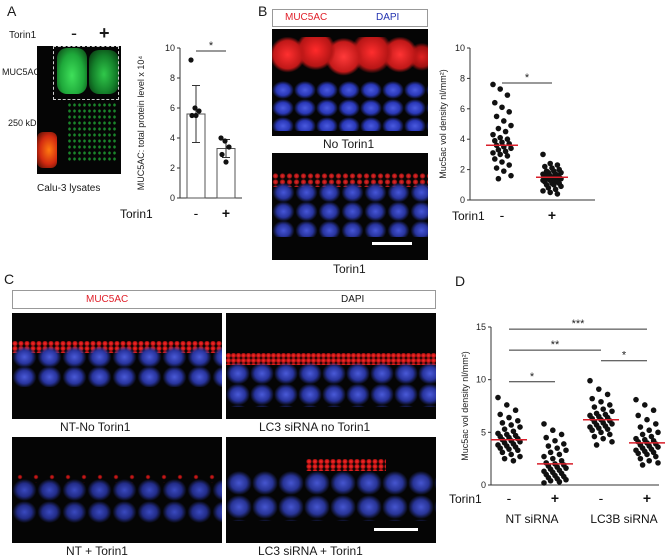 The image size is (668, 559). I want to click on panel-c-micrograph-lc3-torin1, so click(331, 490).